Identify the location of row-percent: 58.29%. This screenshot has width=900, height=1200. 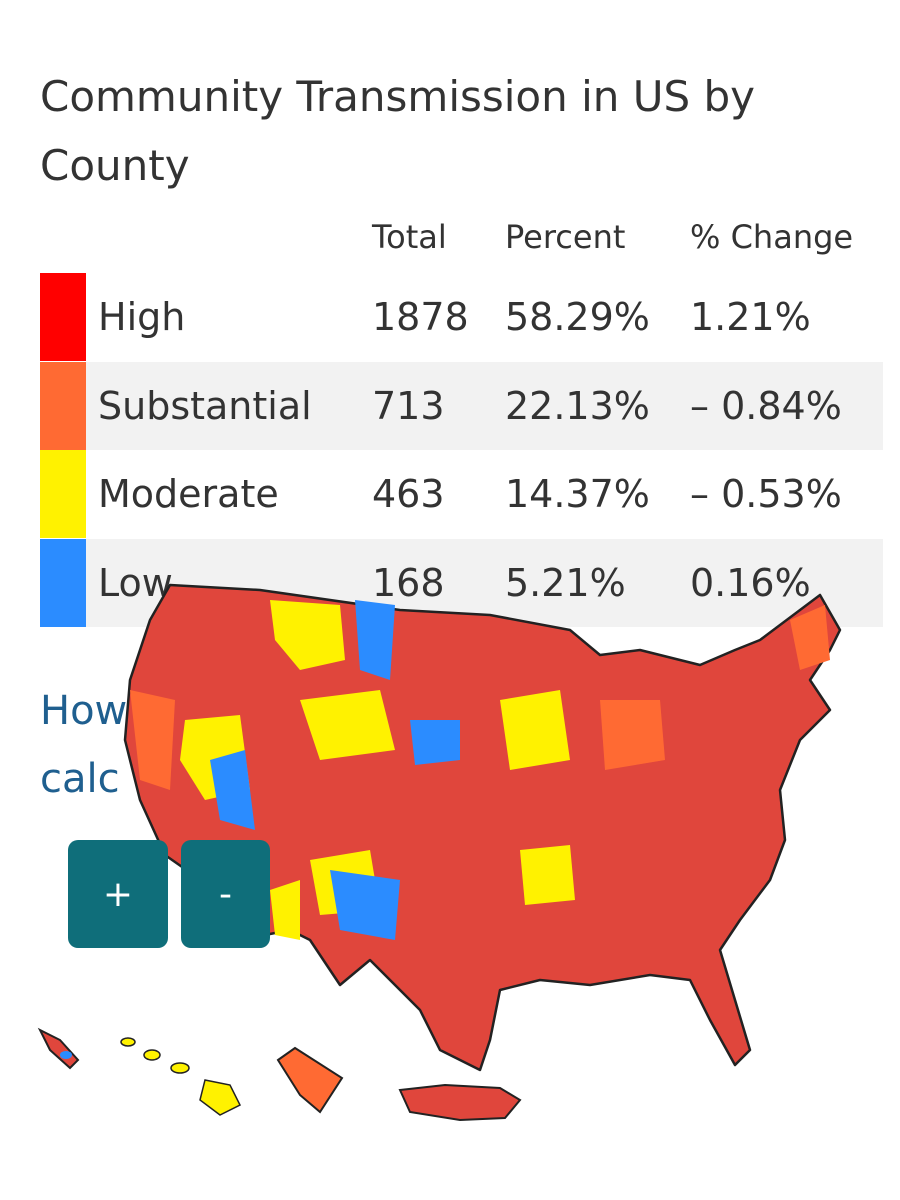
(577, 317).